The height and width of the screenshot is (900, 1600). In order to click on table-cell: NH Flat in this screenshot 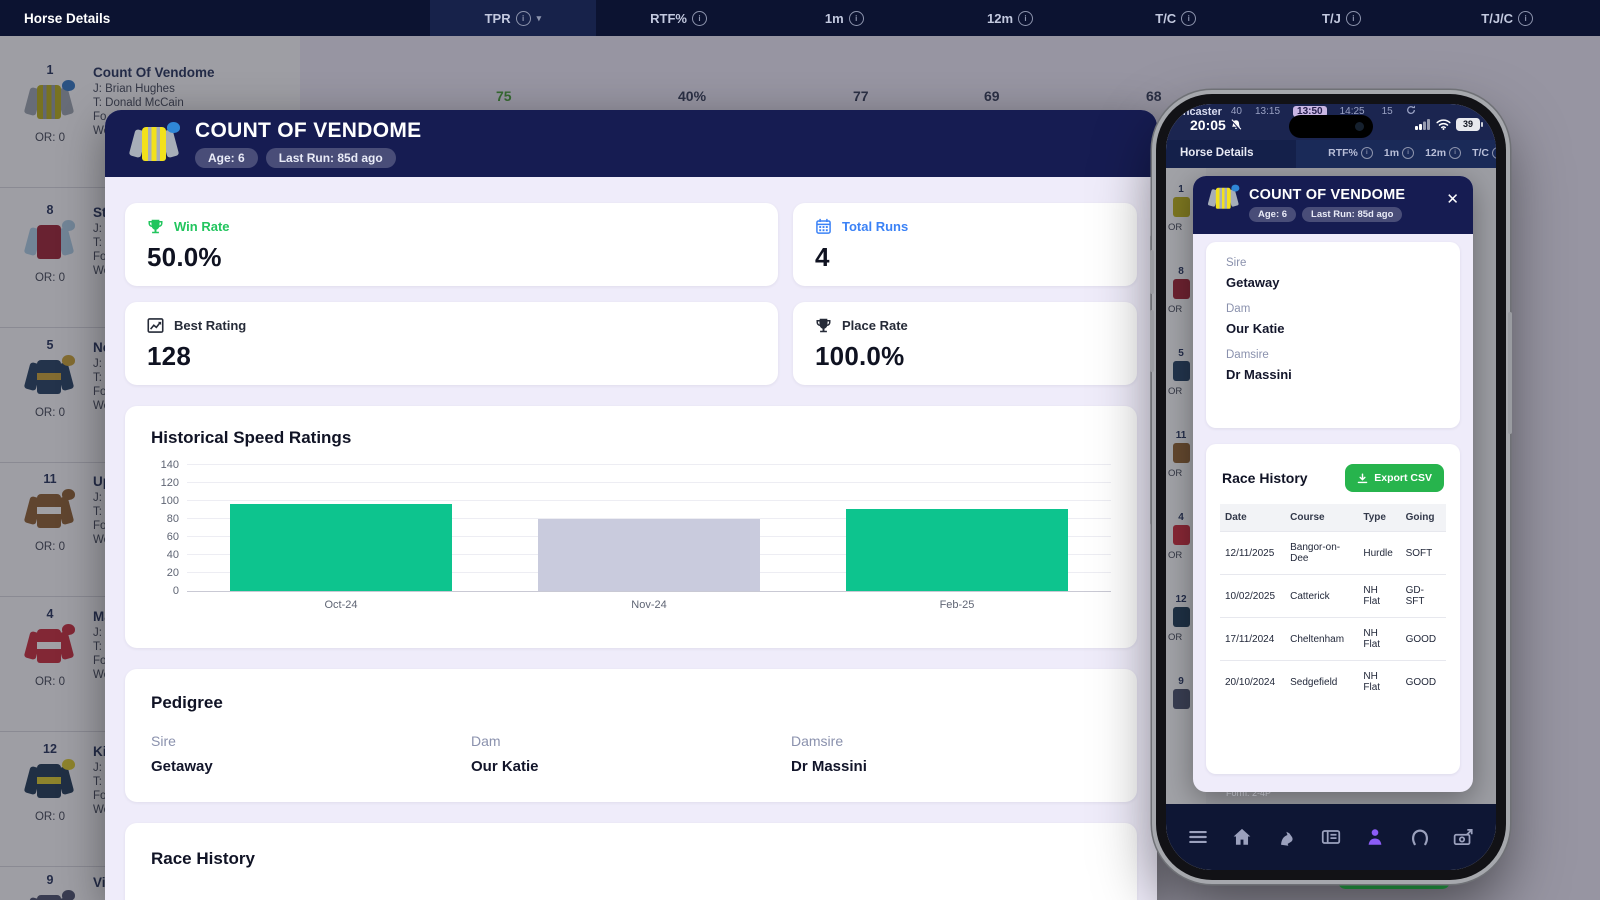, I will do `click(1379, 596)`.